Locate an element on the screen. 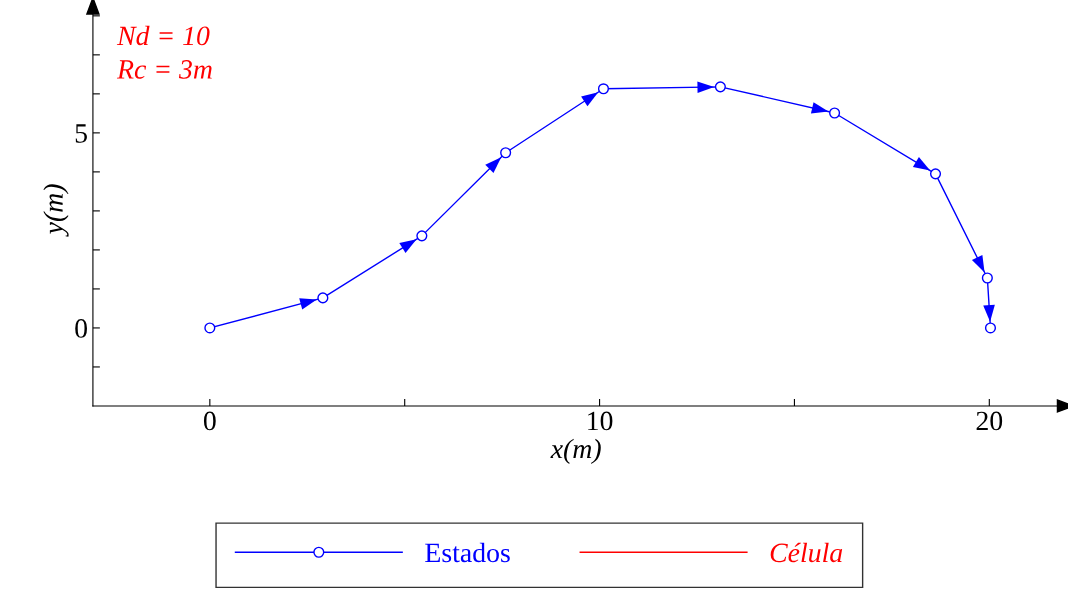  y-axis-title: y(m) is located at coordinates (56, 210).